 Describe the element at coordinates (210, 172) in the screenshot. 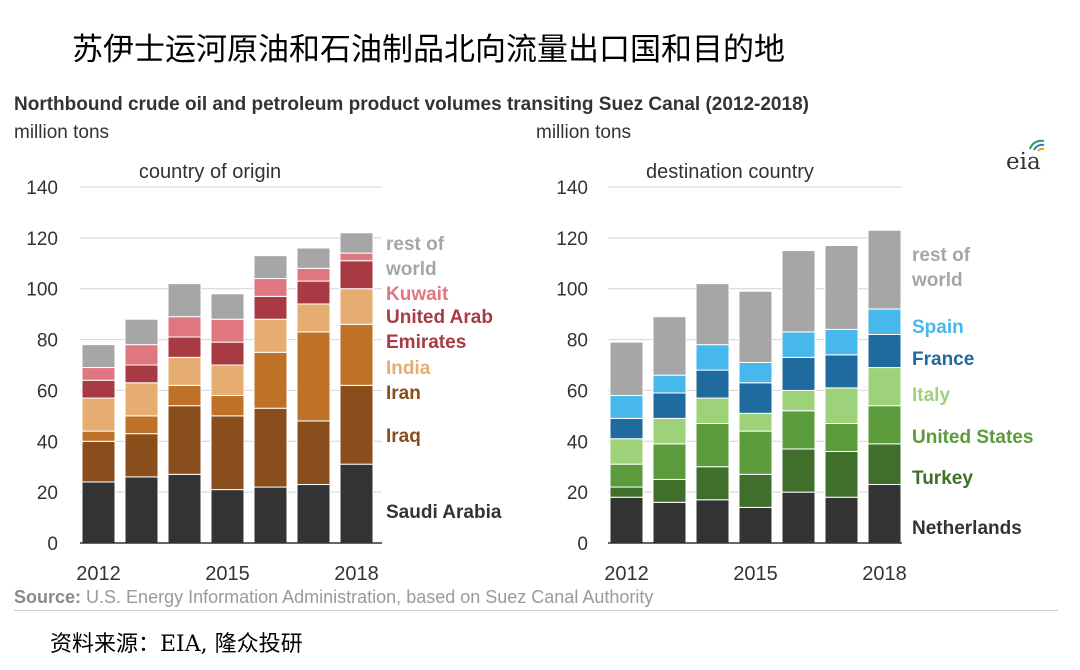

I see `panel-subtitle: country of origin` at that location.